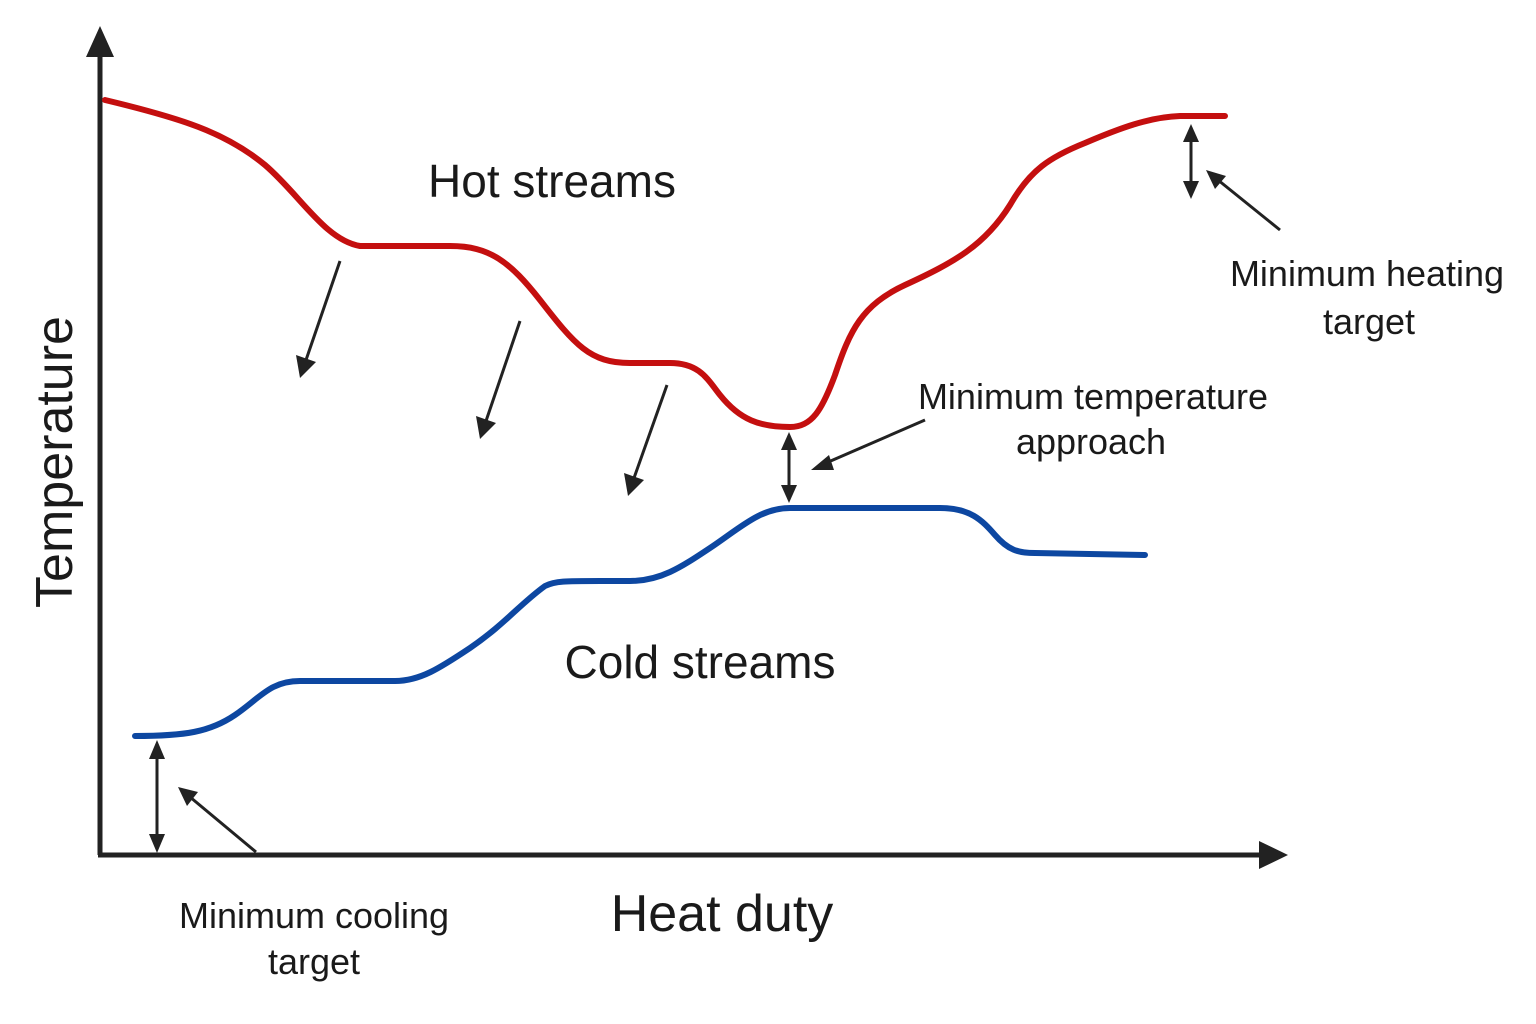 This screenshot has height=1024, width=1536. I want to click on cold-streams-label: Cold streams, so click(700, 662).